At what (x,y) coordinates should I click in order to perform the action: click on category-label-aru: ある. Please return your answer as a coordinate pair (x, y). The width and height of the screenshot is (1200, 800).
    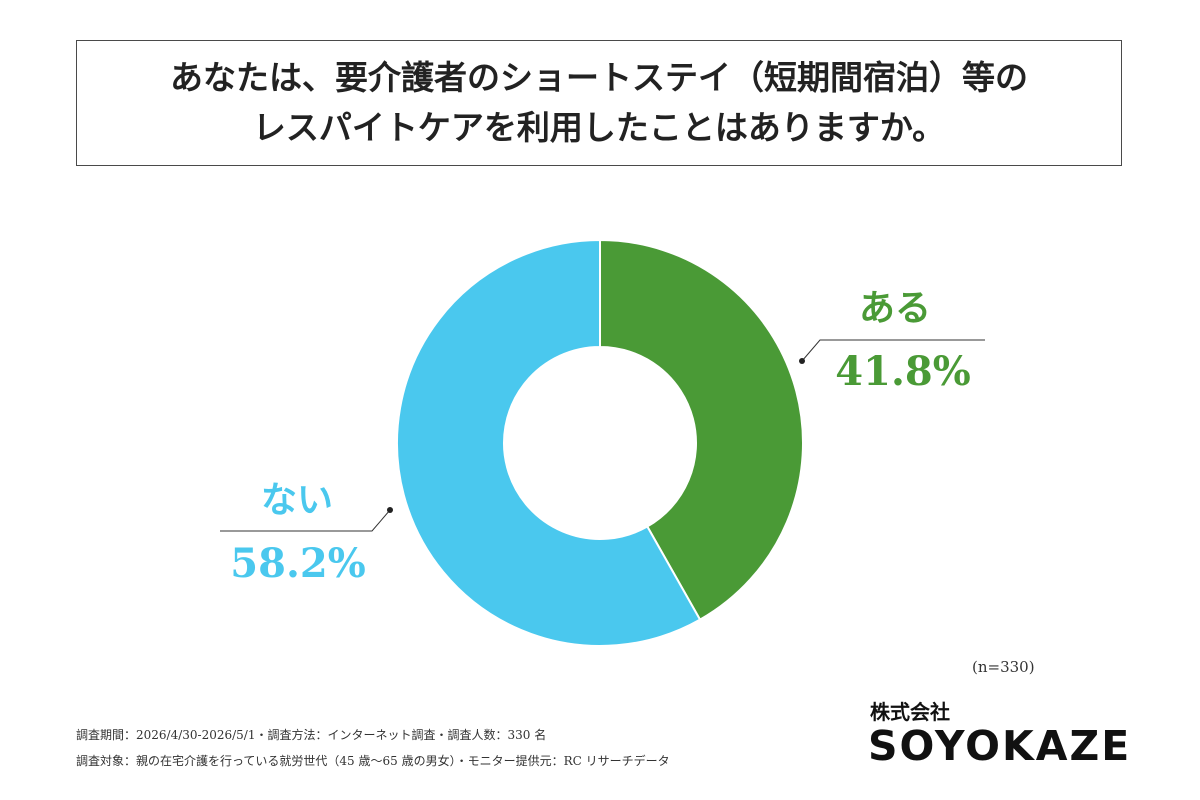
    Looking at the image, I should click on (895, 308).